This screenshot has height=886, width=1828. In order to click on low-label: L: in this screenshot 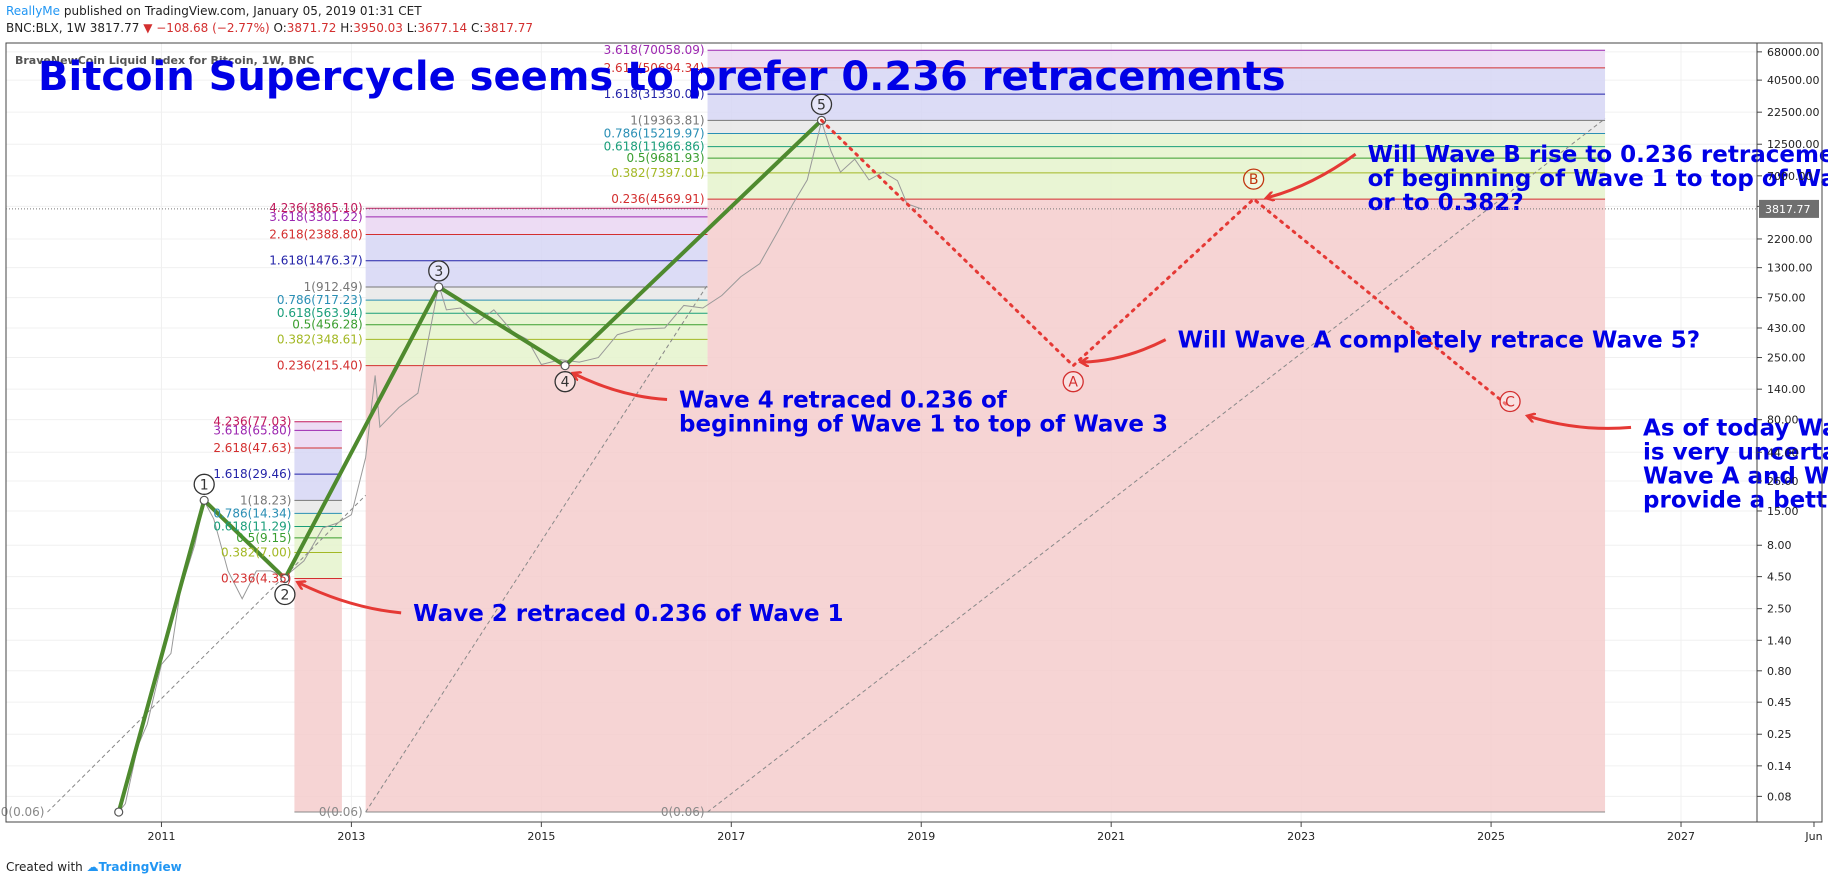, I will do `click(412, 28)`.